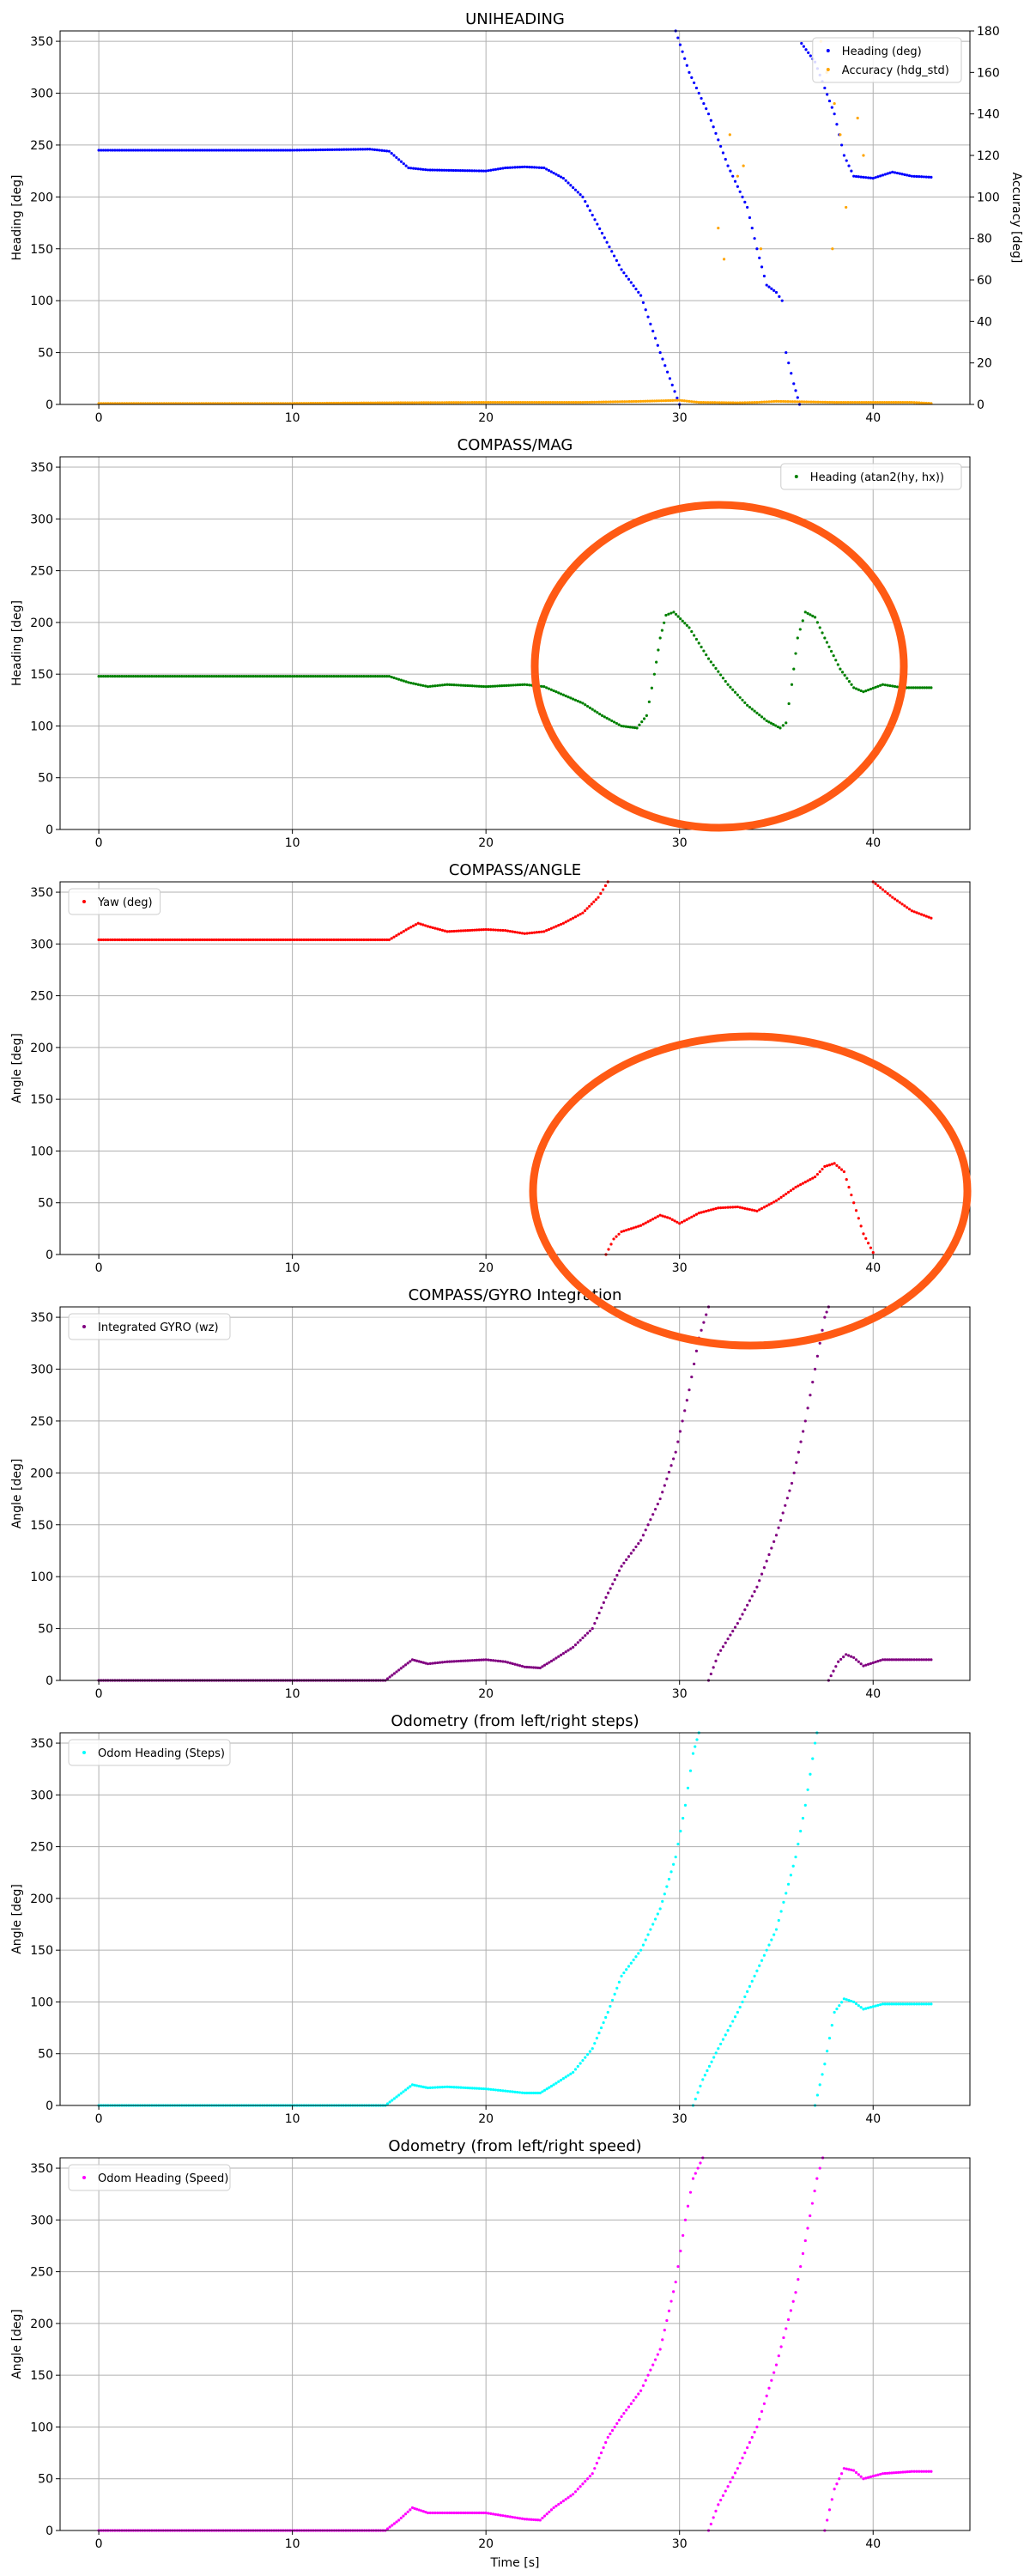 Image resolution: width=1030 pixels, height=2576 pixels. What do you see at coordinates (680, 418) in the screenshot?
I see `x-tick-label: 30` at bounding box center [680, 418].